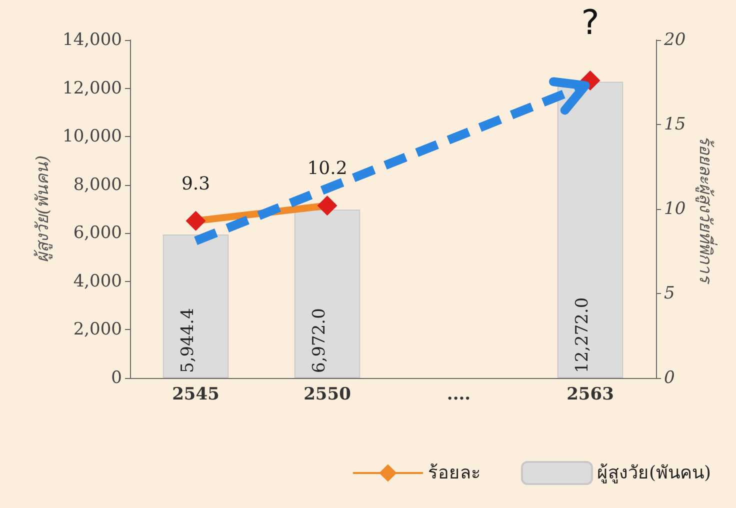  Describe the element at coordinates (97, 184) in the screenshot. I see `y-tick-label: 8,000` at that location.